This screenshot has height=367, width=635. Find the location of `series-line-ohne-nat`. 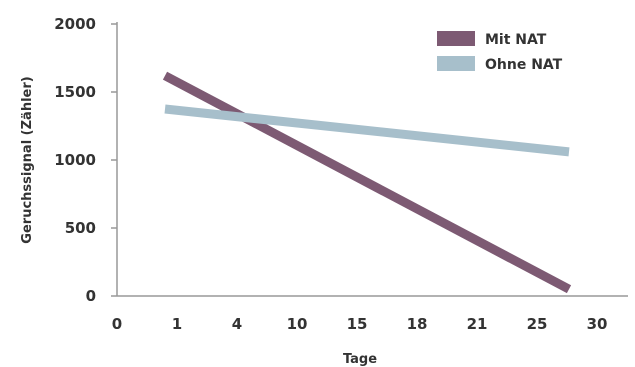

series-line-ohne-nat is located at coordinates (367, 130).